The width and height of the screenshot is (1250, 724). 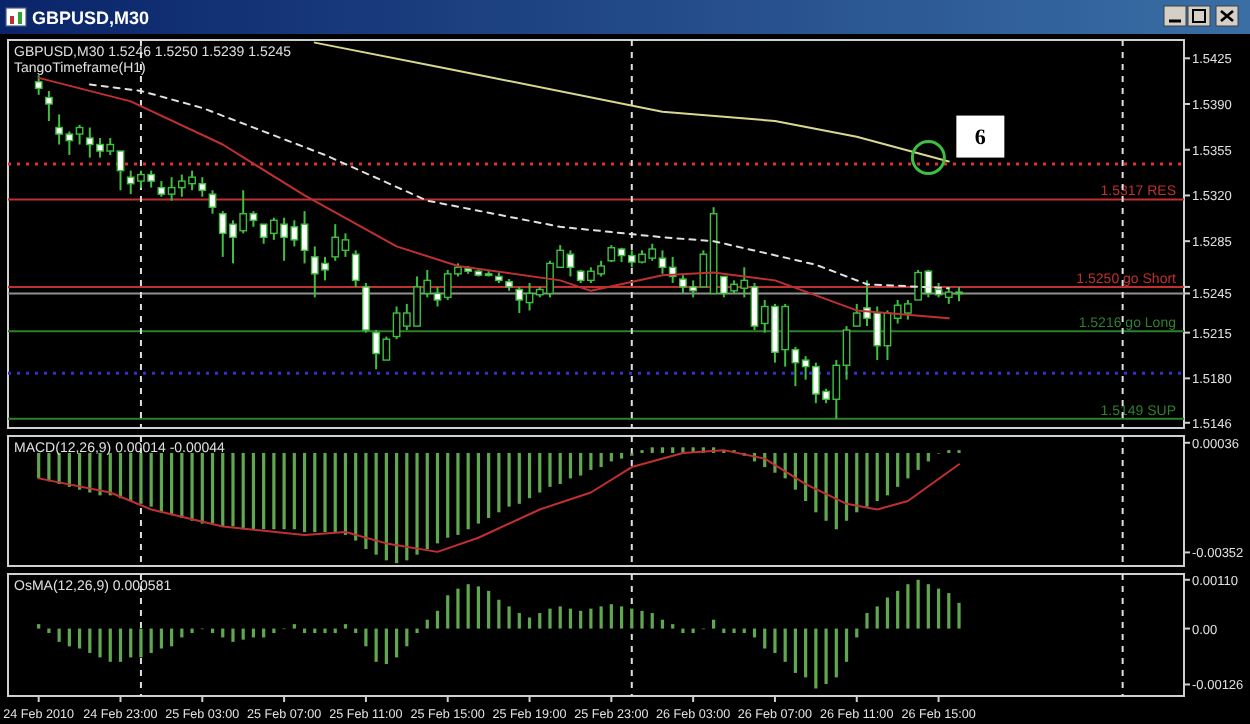 What do you see at coordinates (91, 18) in the screenshot?
I see `chart-title: GBPUSD,M30` at bounding box center [91, 18].